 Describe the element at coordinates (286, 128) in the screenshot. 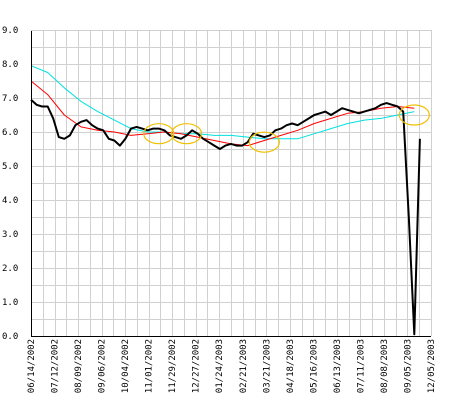

I see `highlight-group` at that location.